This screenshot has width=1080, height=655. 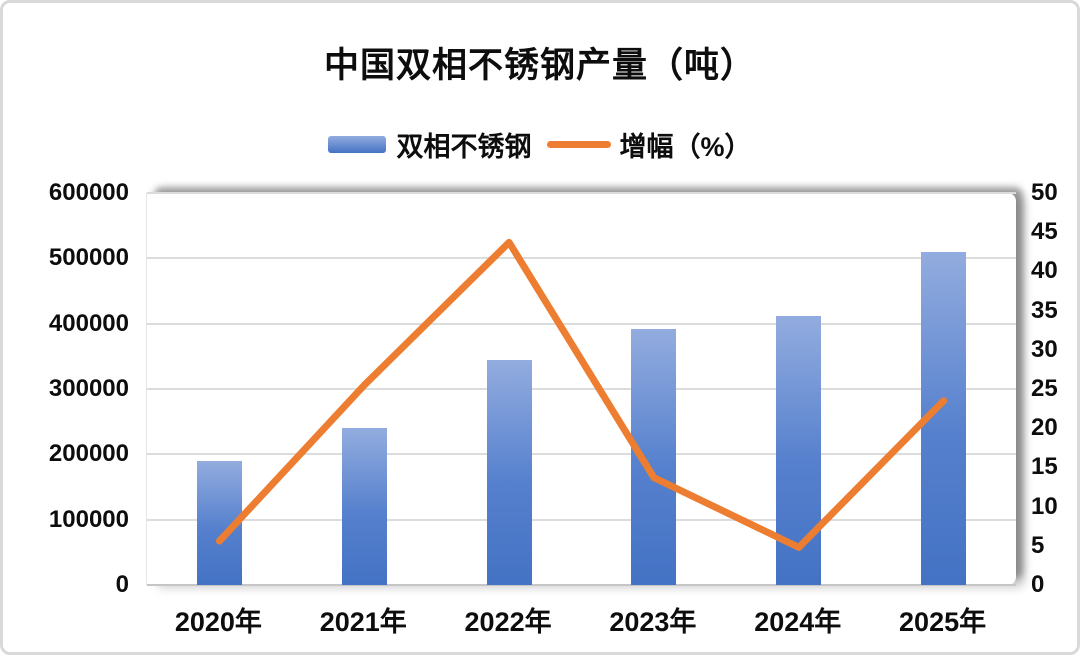 I want to click on chart-title: 中国双相不锈钢产量（吨）, so click(x=539, y=65).